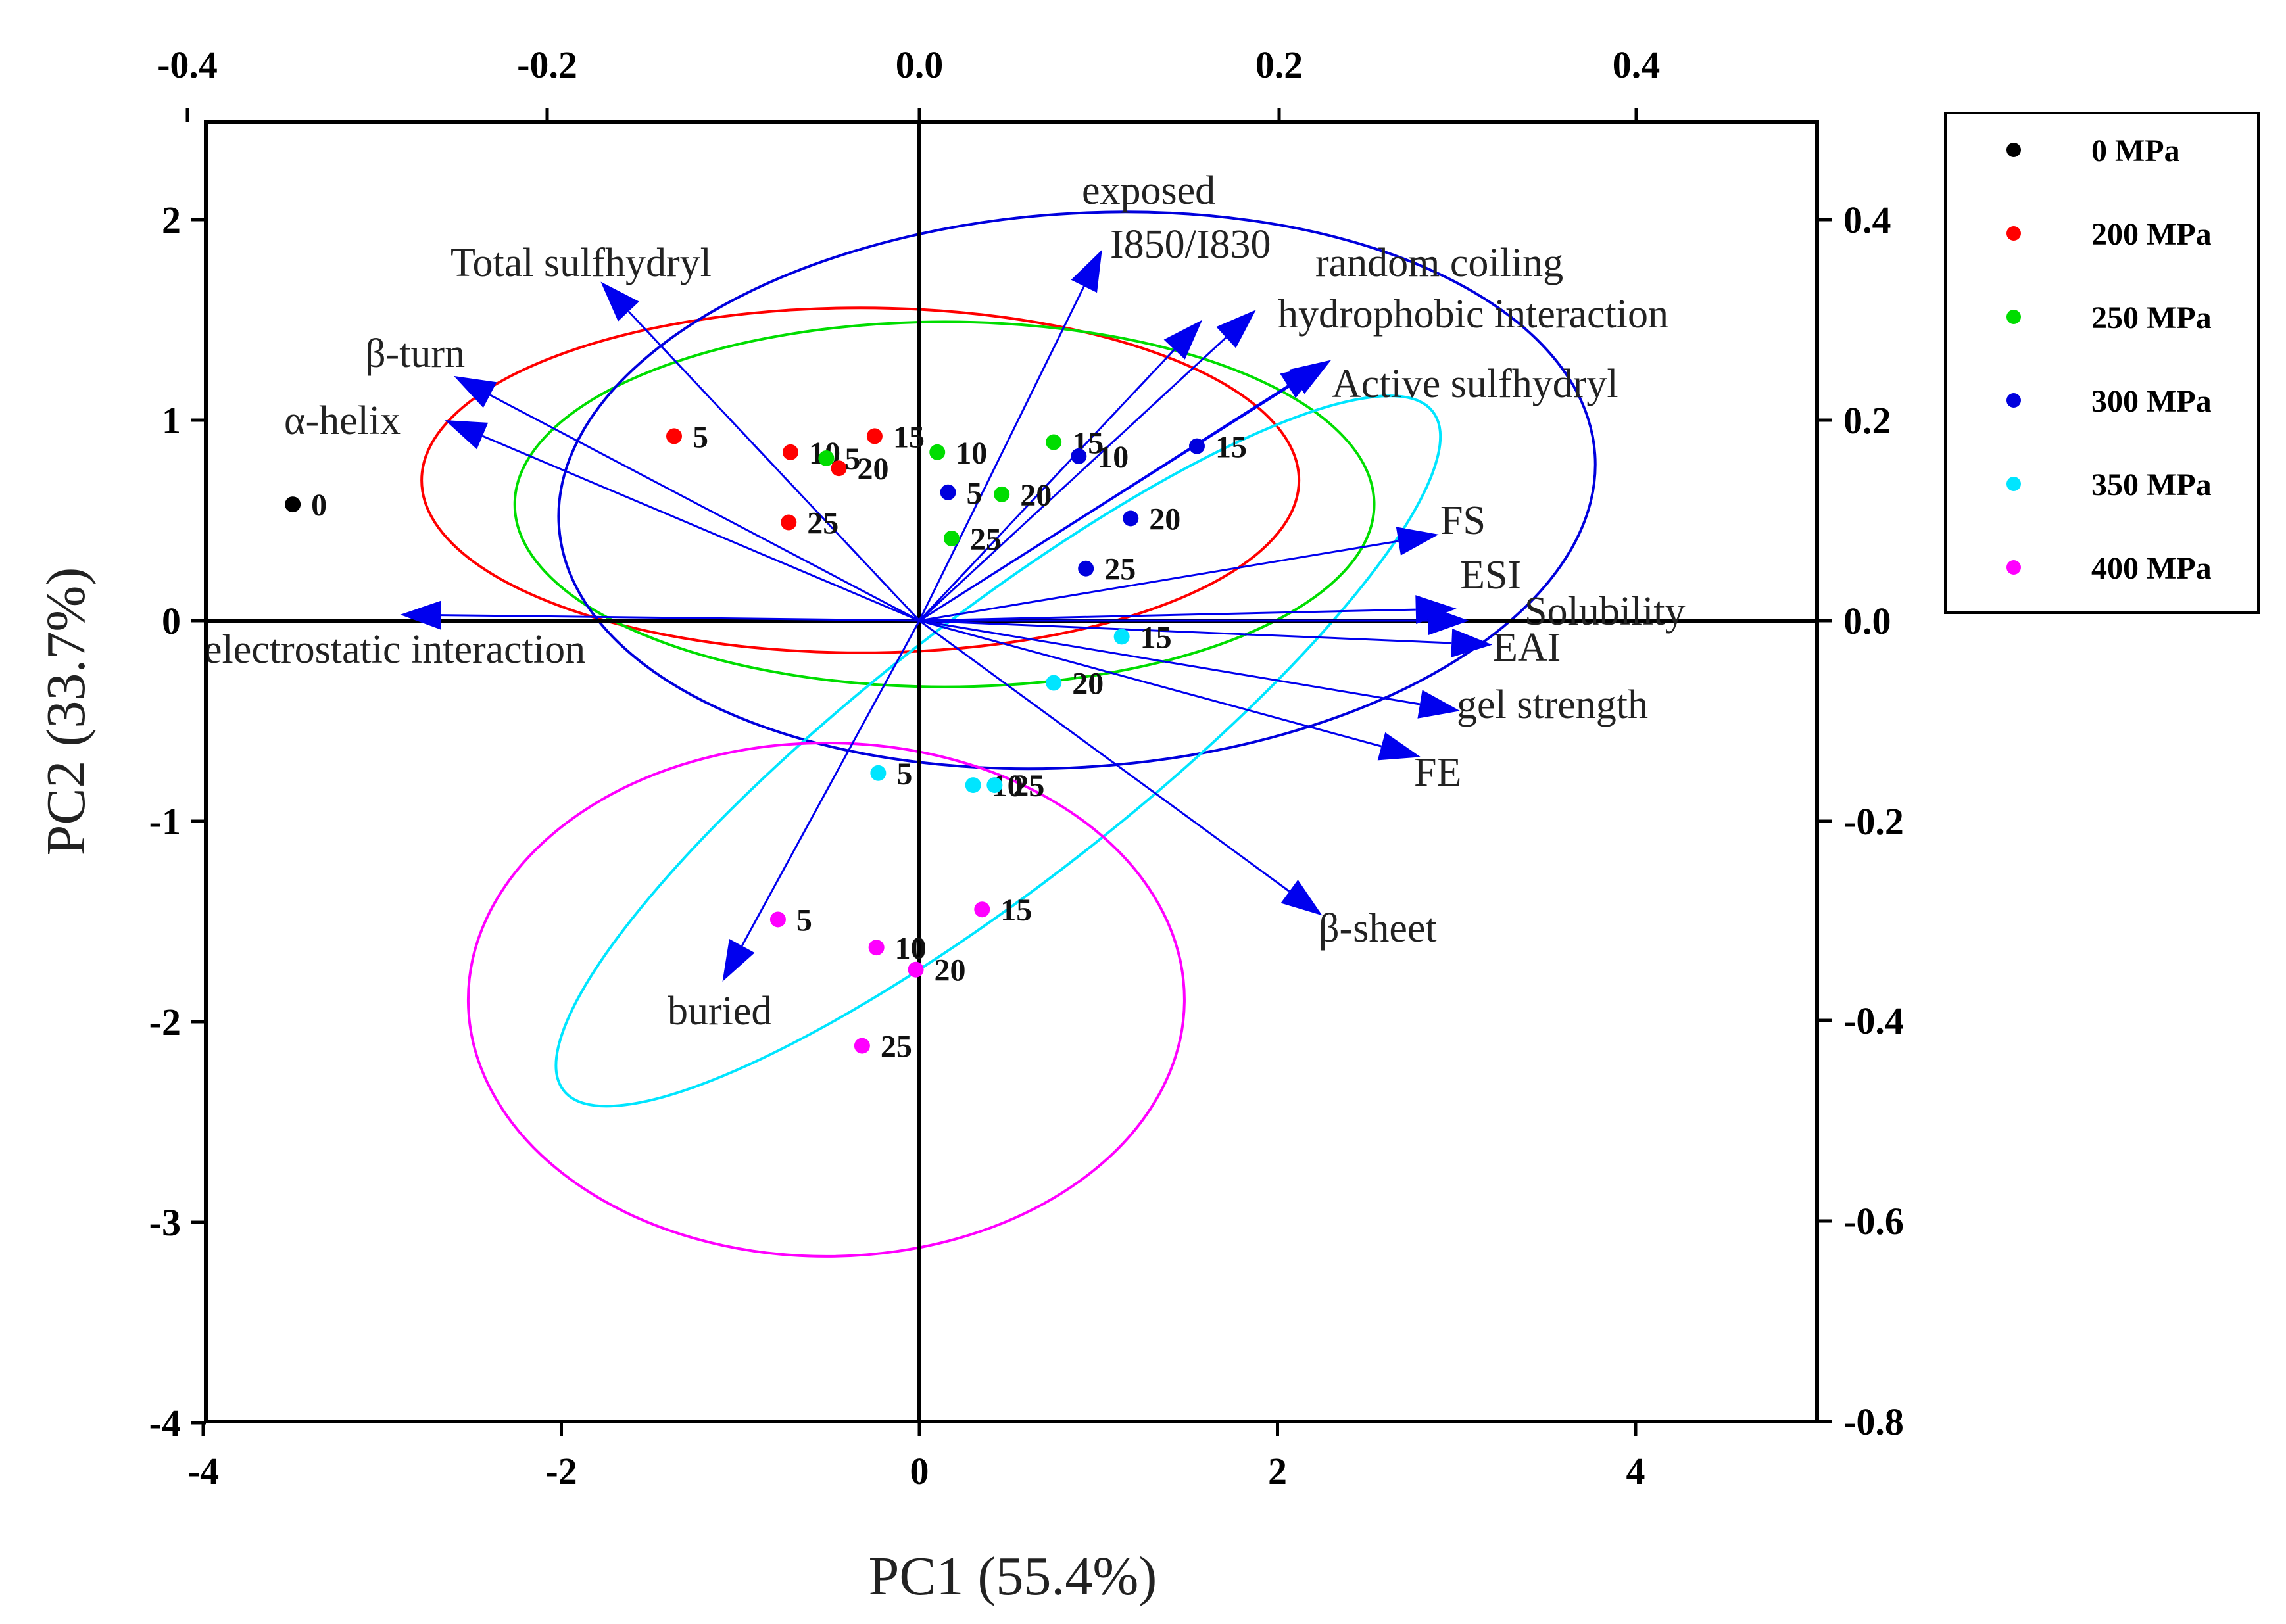 The width and height of the screenshot is (2286, 1624). Describe the element at coordinates (1190, 707) in the screenshot. I see `loading-fe: FE` at that location.